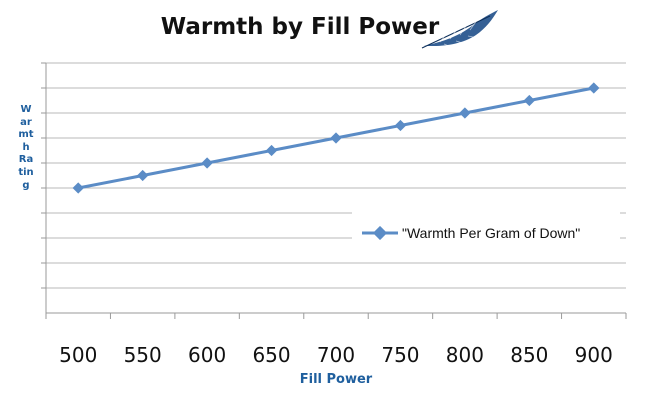  I want to click on x-tick-label: 600, so click(207, 355).